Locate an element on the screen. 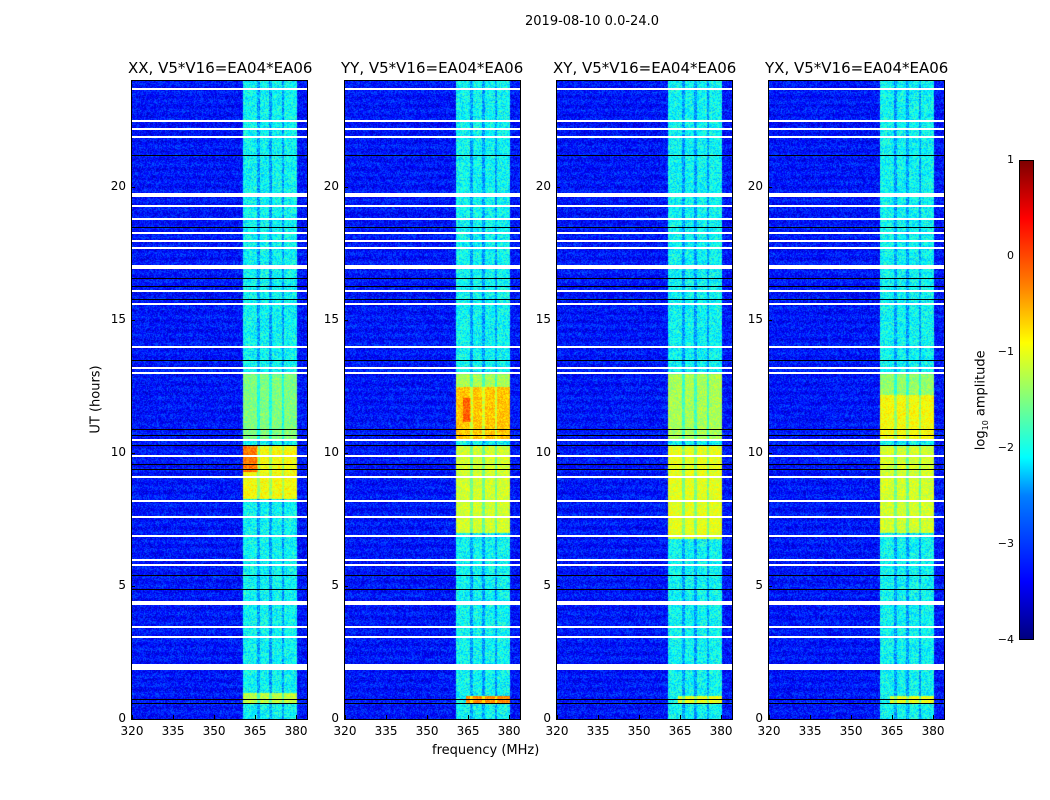 This screenshot has width=1050, height=800. heatmap-cells is located at coordinates (432, 400).